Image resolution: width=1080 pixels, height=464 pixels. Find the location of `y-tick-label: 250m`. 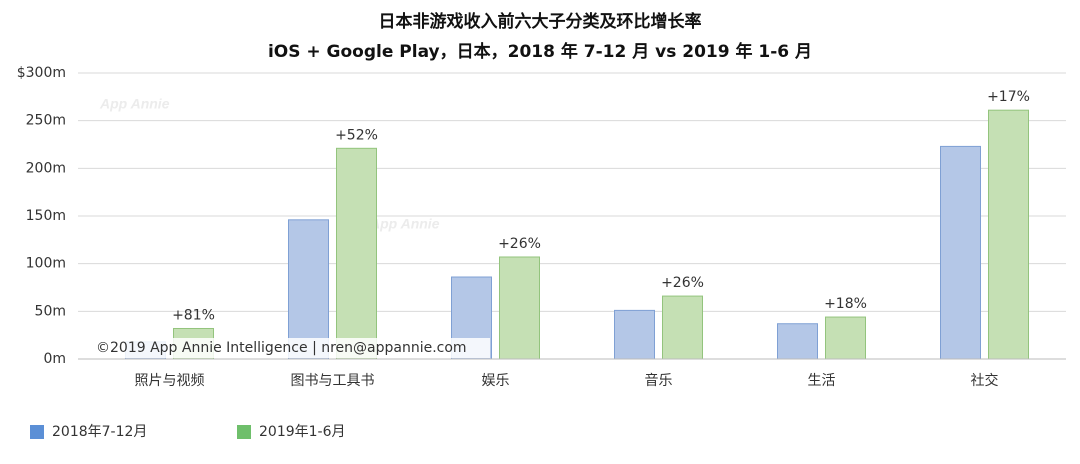

y-tick-label: 250m is located at coordinates (46, 121).